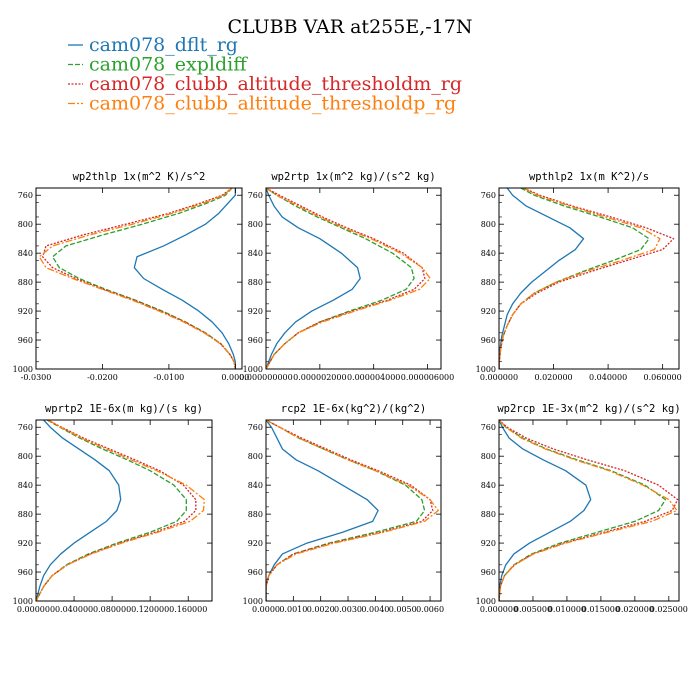 Image resolution: width=700 pixels, height=700 pixels. Describe the element at coordinates (275, 84) in the screenshot. I see `legend-label: cam078_clubb_altitude_thresholdm_rg` at that location.